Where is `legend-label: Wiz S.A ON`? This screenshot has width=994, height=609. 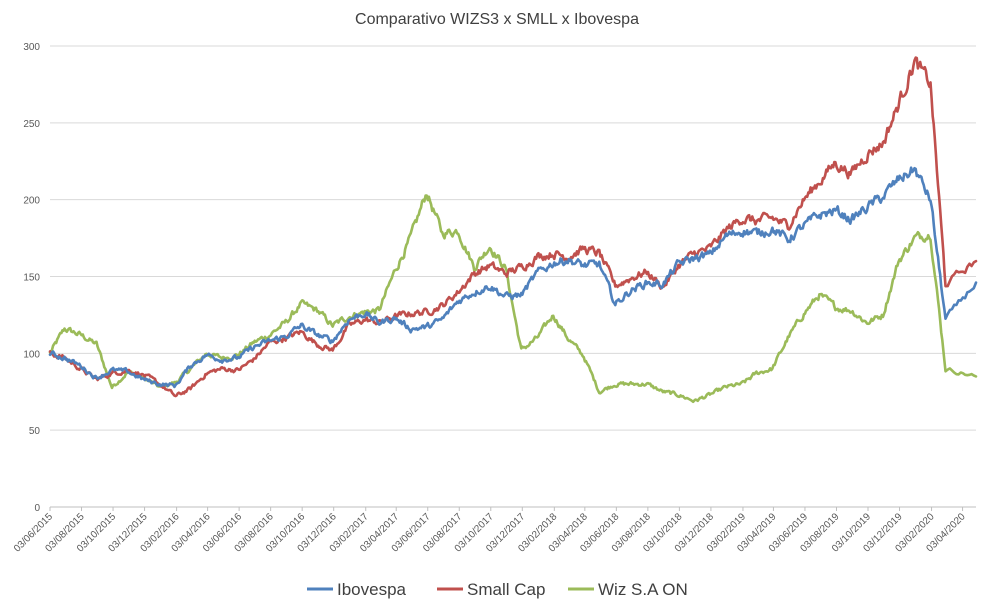
legend-label: Wiz S.A ON is located at coordinates (643, 589).